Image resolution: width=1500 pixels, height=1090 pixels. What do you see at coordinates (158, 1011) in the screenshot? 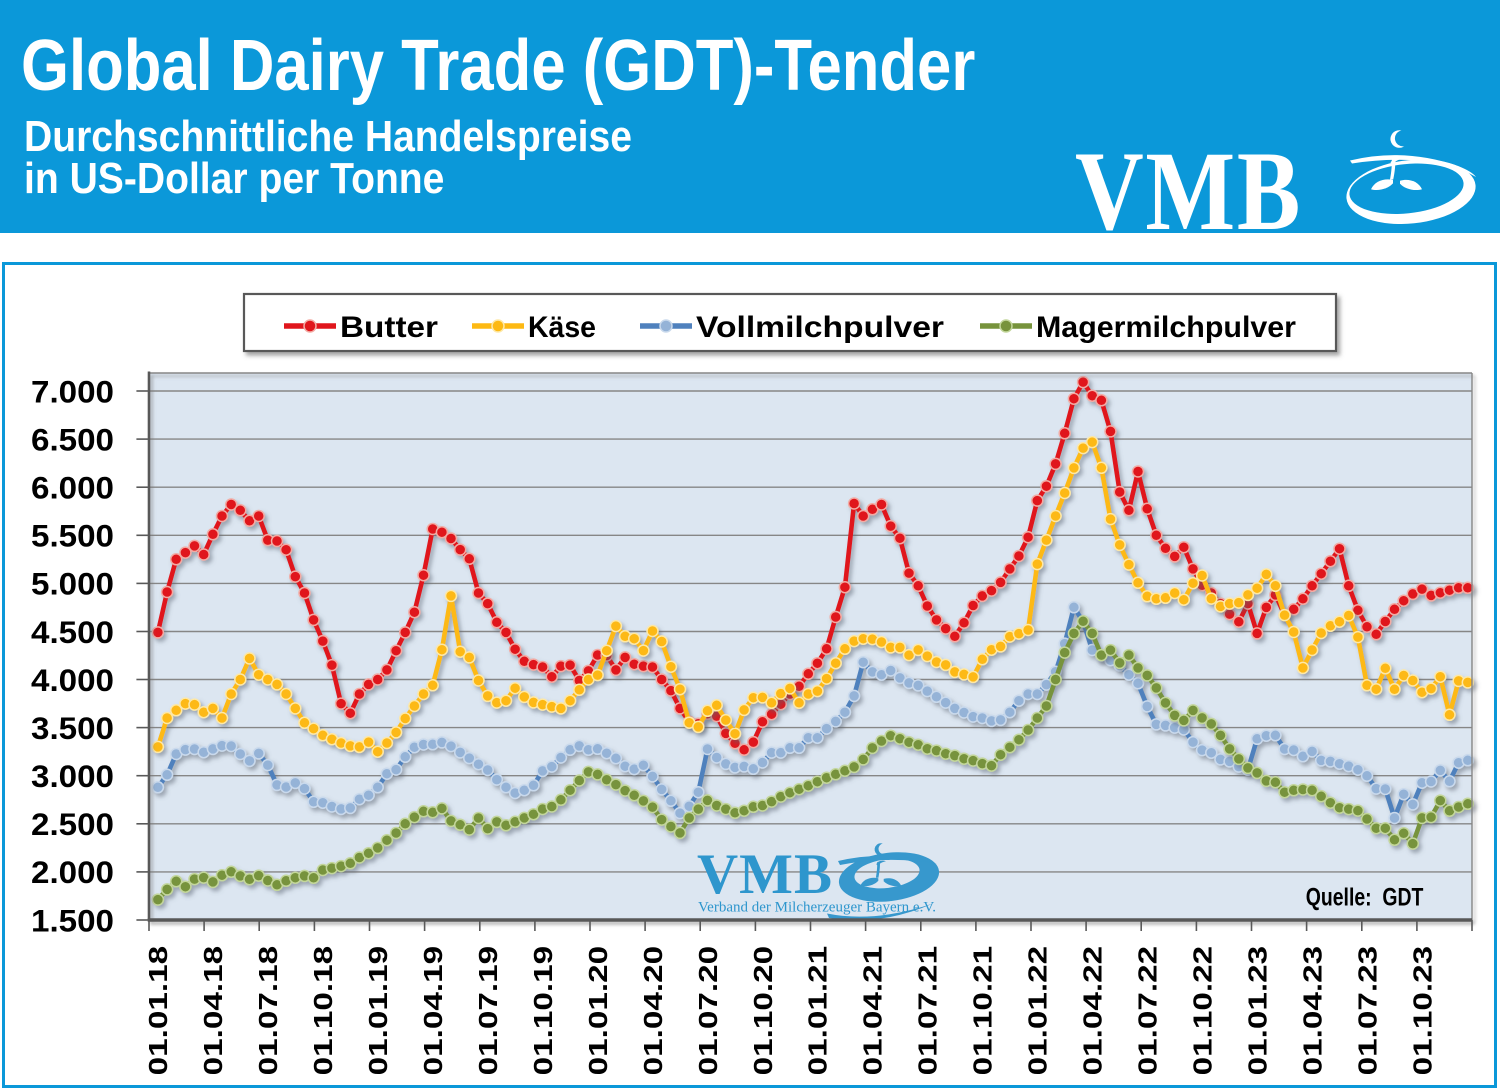
I see `svg-text: 01.01.18` at bounding box center [158, 1011].